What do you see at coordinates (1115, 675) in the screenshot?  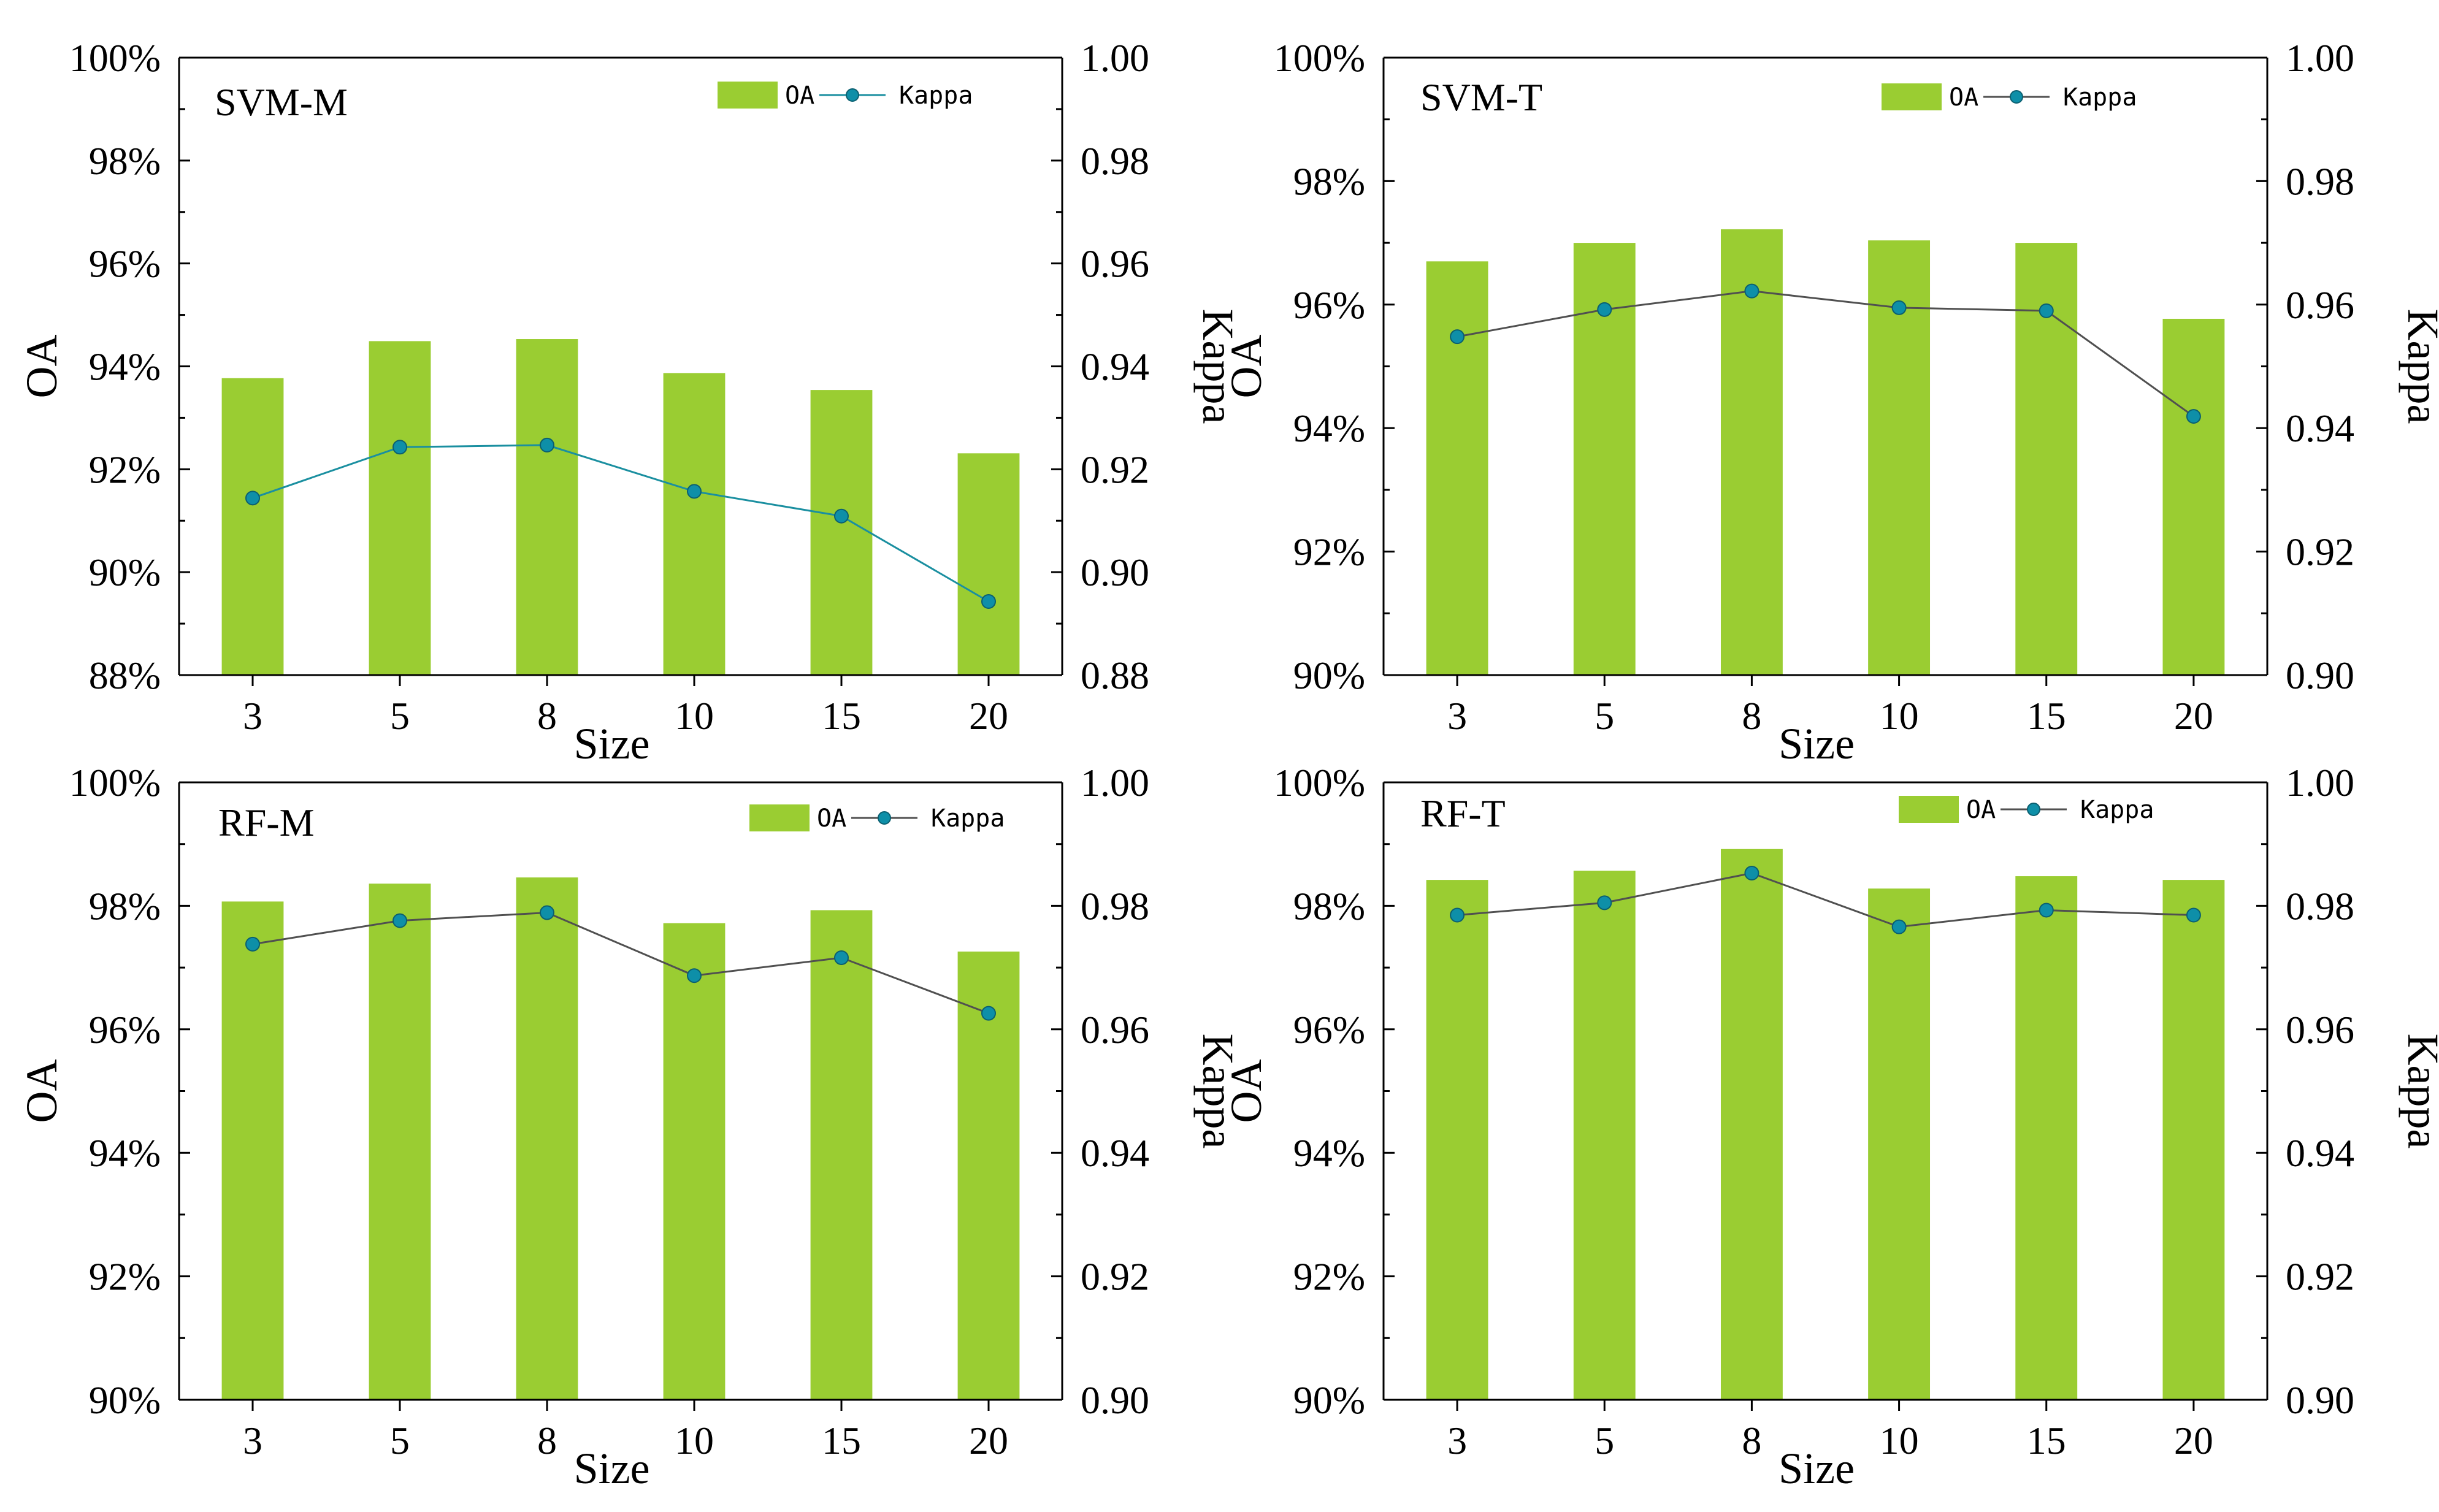 I see `y-tick-label-right: 0.88` at bounding box center [1115, 675].